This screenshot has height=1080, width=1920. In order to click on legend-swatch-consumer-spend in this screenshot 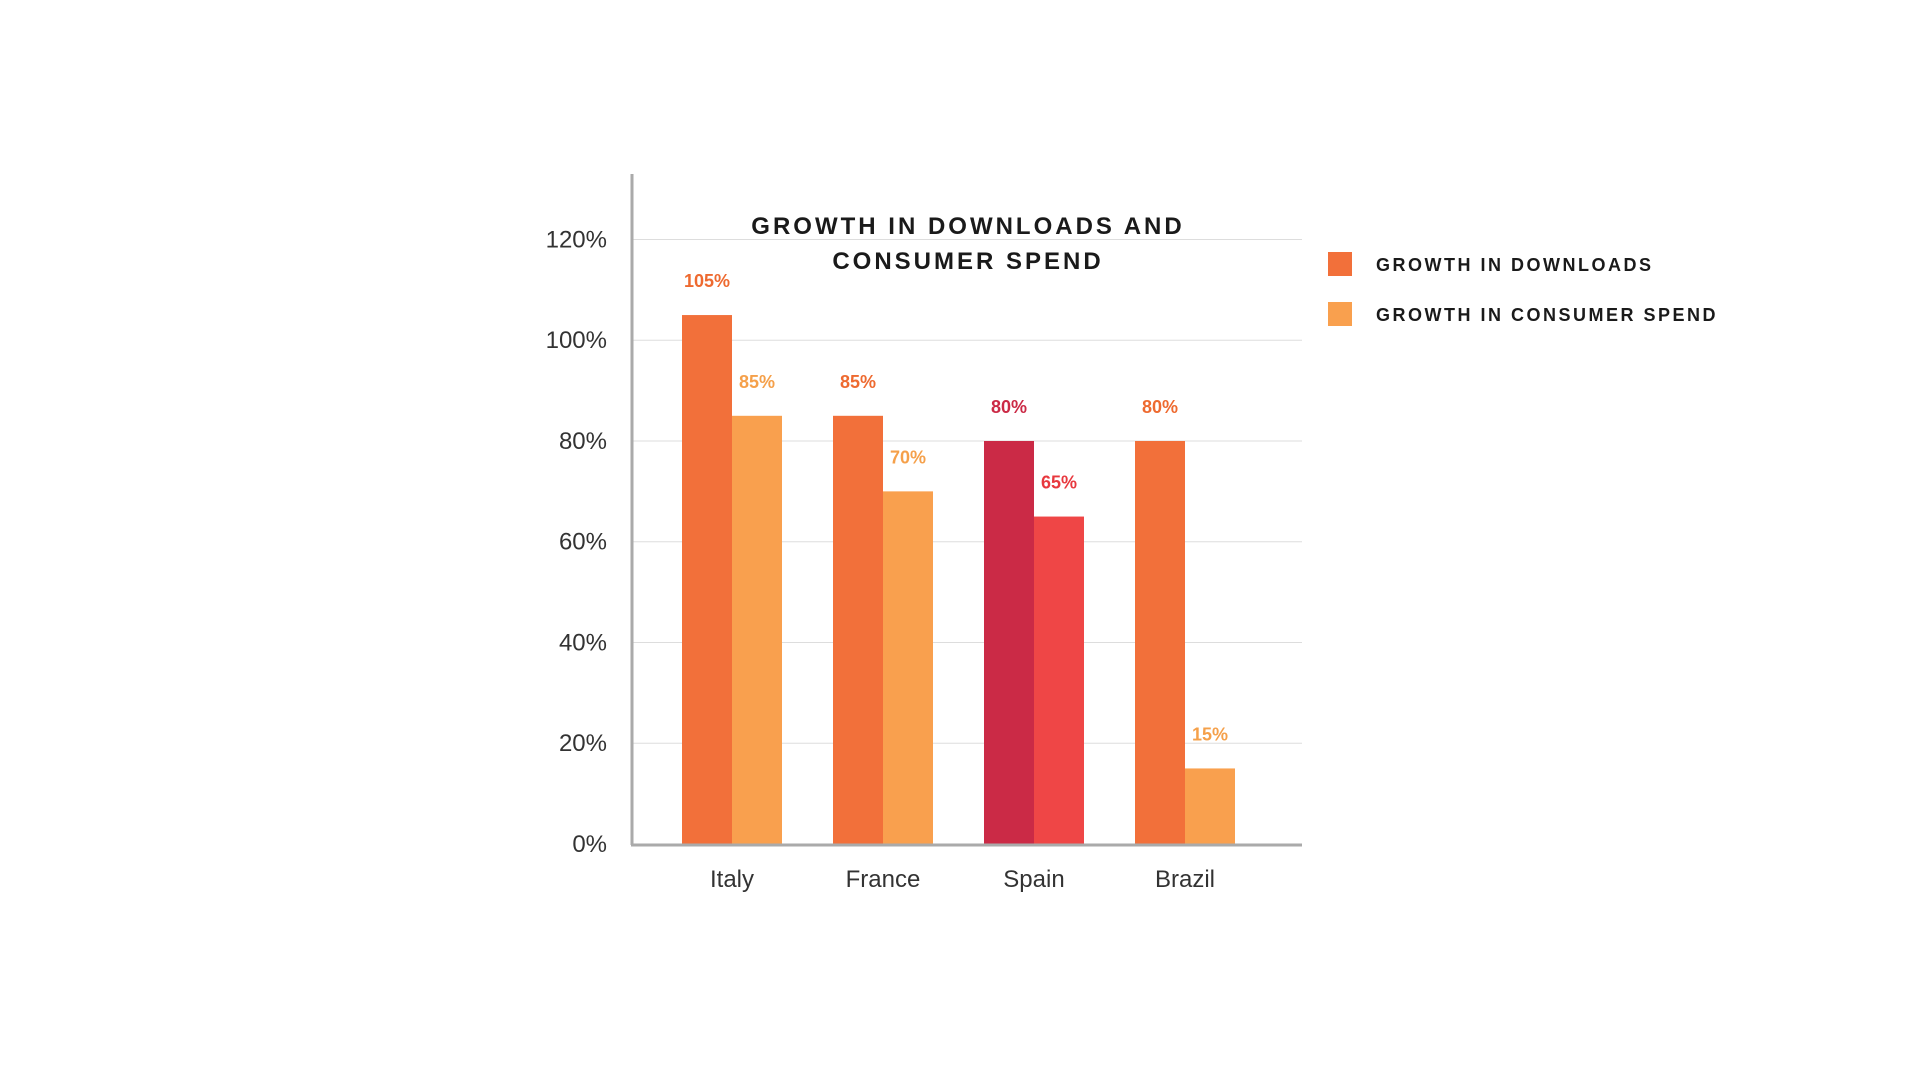, I will do `click(1340, 314)`.